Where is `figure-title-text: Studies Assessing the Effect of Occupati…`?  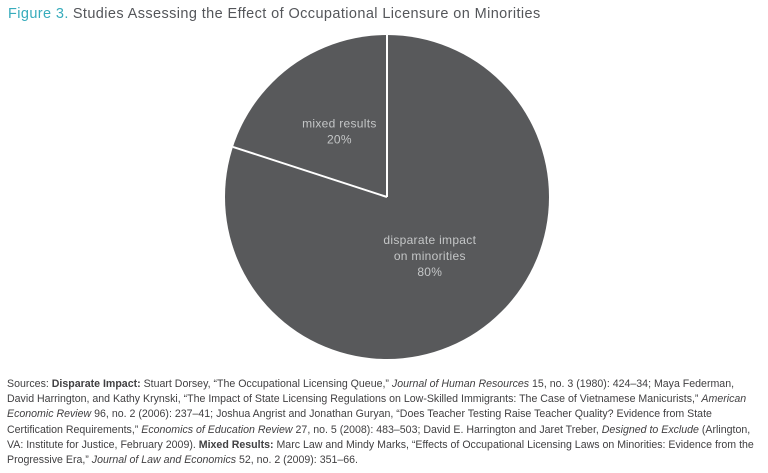
figure-title-text: Studies Assessing the Effect of Occupati… is located at coordinates (306, 14).